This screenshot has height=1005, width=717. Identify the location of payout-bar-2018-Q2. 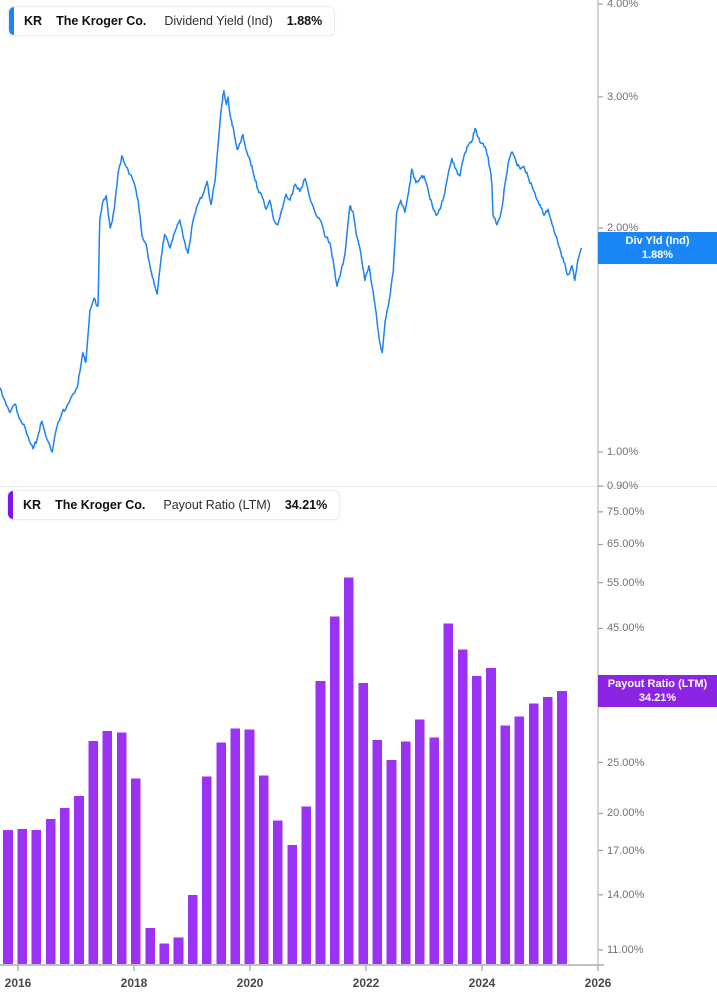
(164, 953).